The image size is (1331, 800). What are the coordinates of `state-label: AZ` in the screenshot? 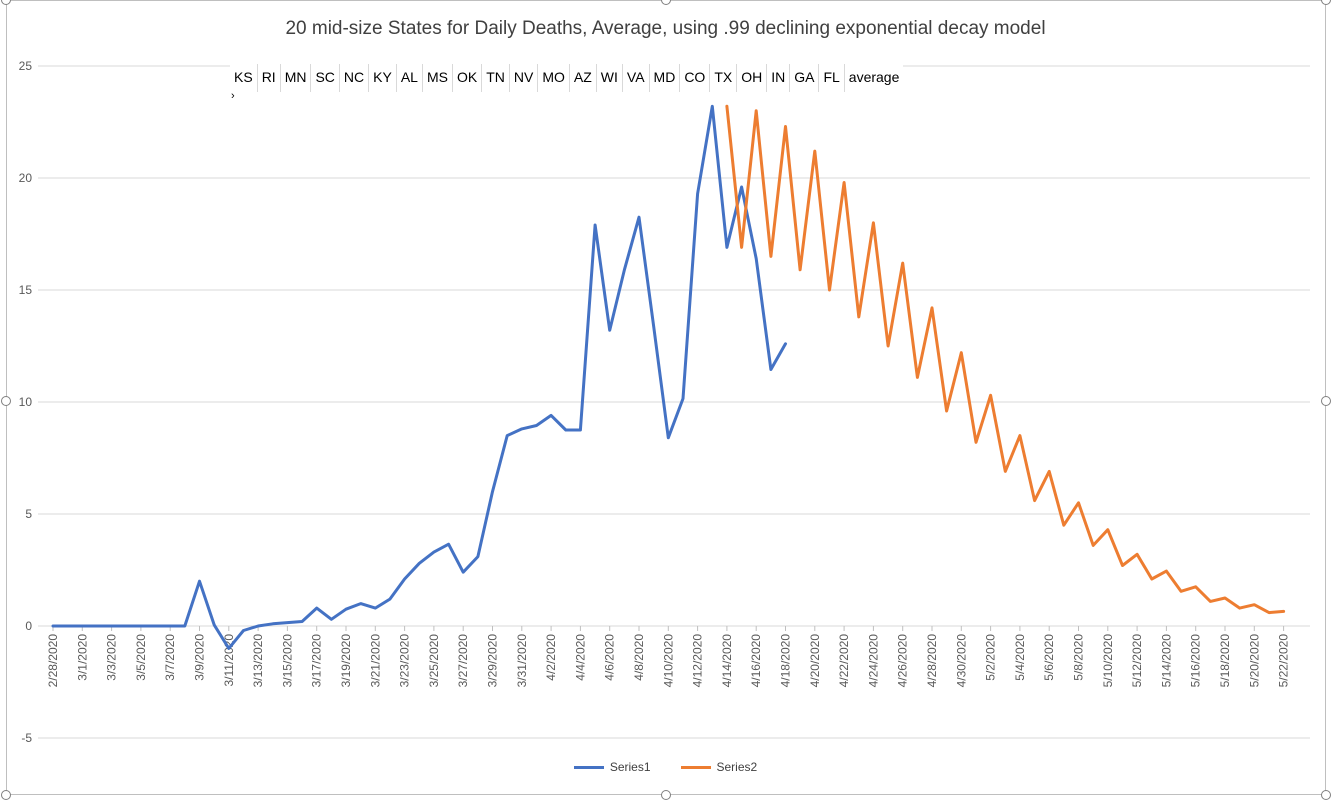 It's located at (583, 78).